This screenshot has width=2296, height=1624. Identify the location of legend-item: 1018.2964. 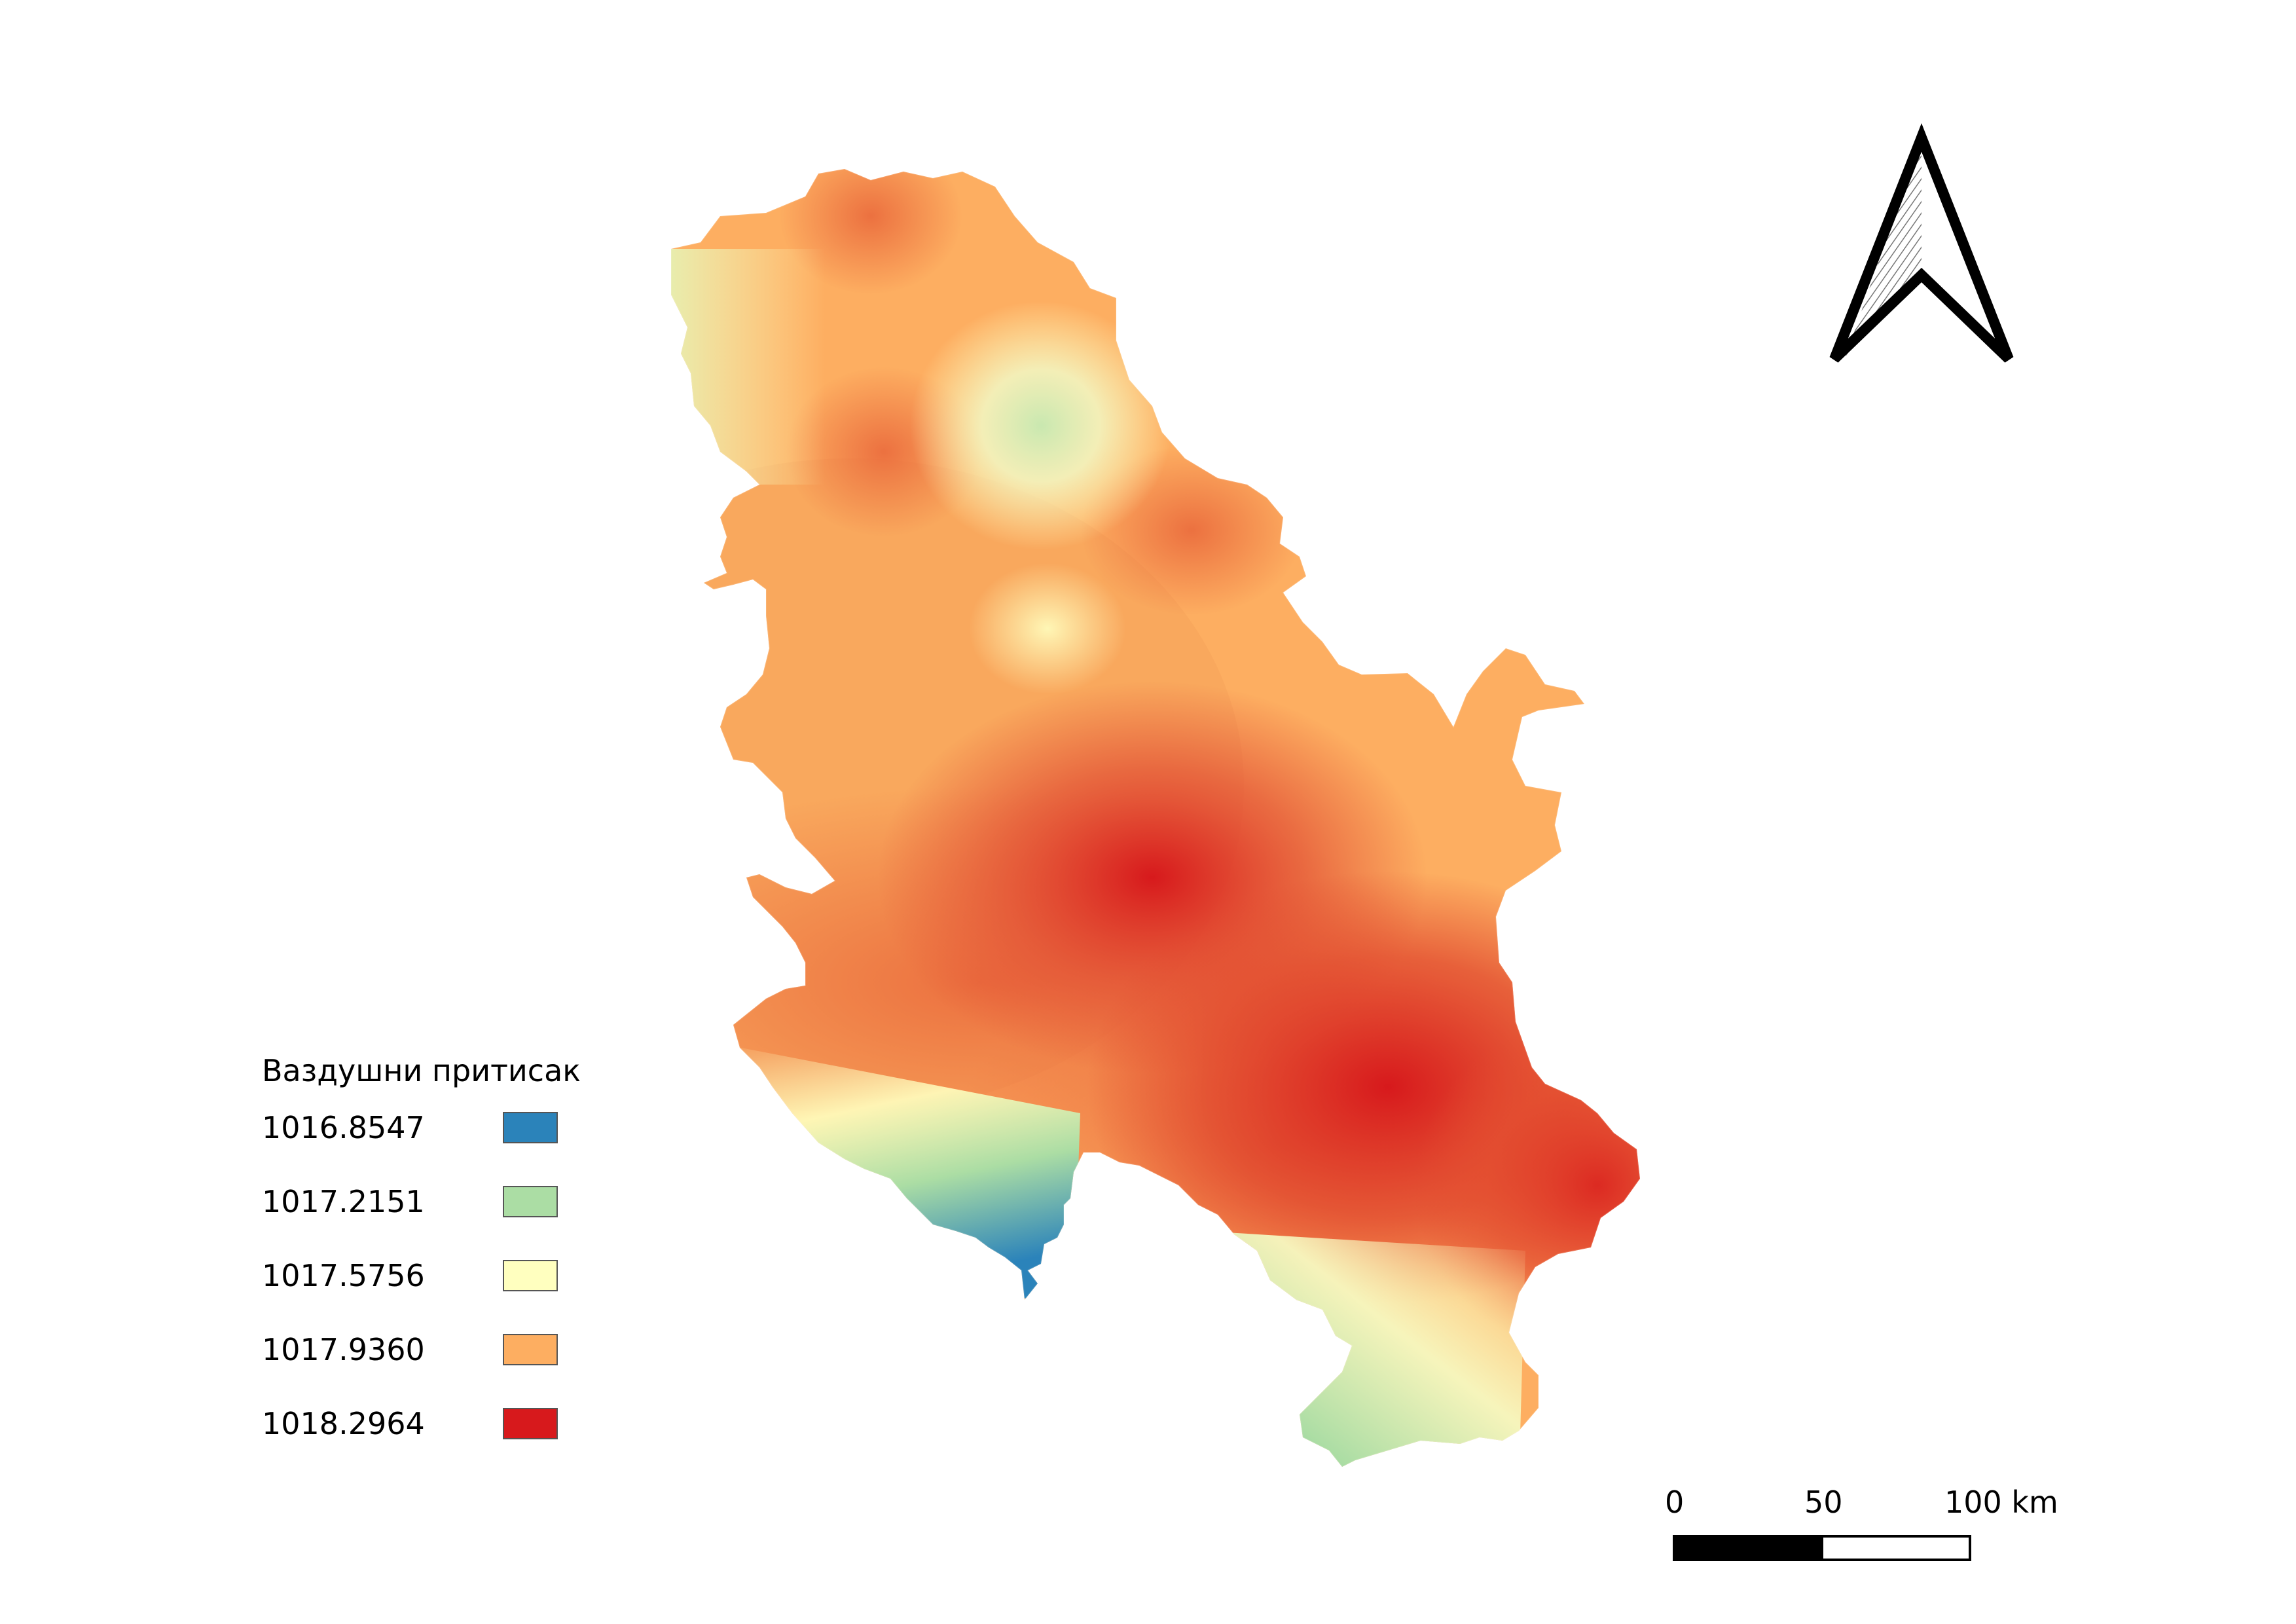
(432, 1427).